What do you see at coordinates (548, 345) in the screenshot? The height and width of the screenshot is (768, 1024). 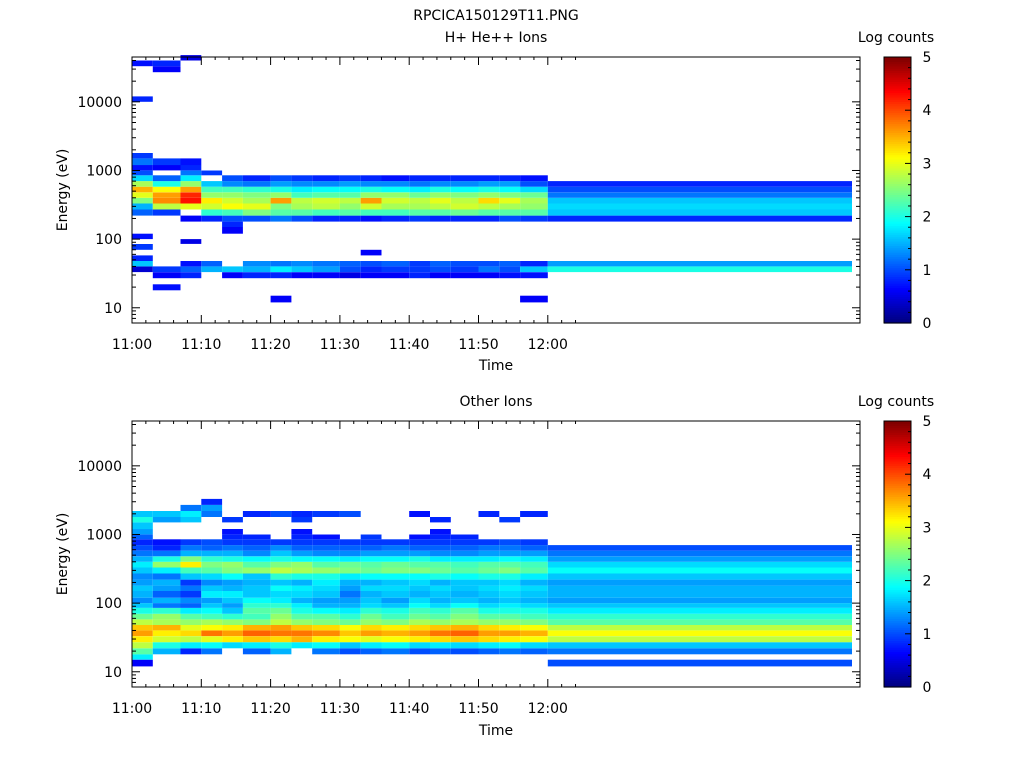 I see `x-tick-label: 12:00` at bounding box center [548, 345].